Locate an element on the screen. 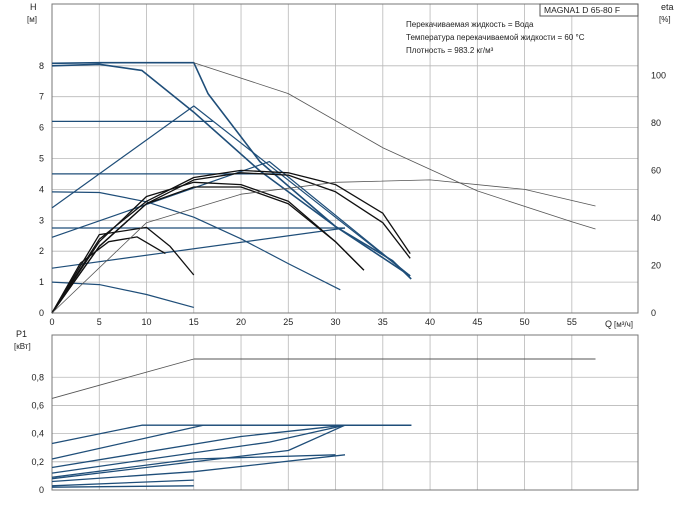  x-axis-unit: [м³/ч] is located at coordinates (623, 324).